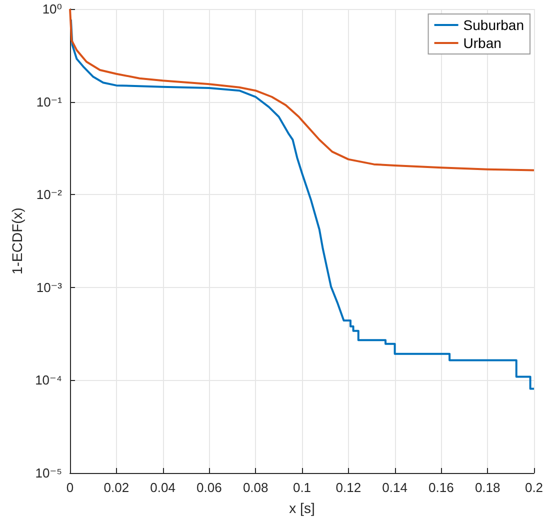 This screenshot has width=548, height=527. Describe the element at coordinates (49, 287) in the screenshot. I see `y-tick-label: 10⁻³` at that location.